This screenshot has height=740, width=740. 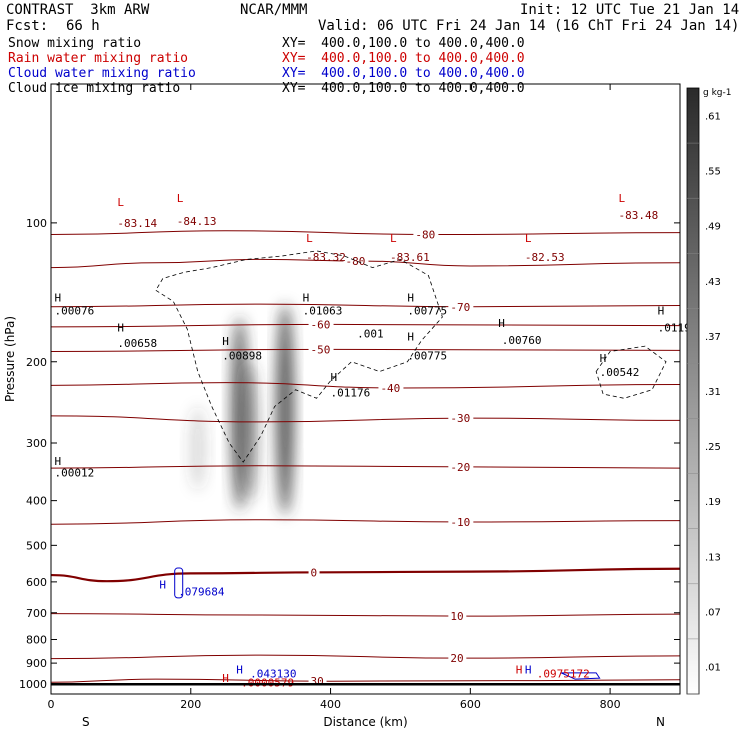 I want to click on colorbar-ramp, so click(x=693, y=391).